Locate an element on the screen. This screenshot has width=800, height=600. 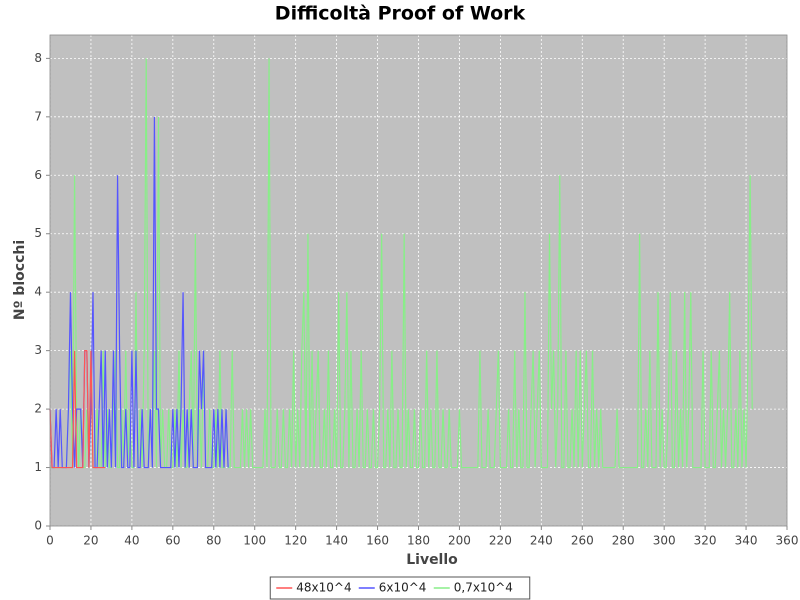
x-tick-label: 260 is located at coordinates (582, 541).